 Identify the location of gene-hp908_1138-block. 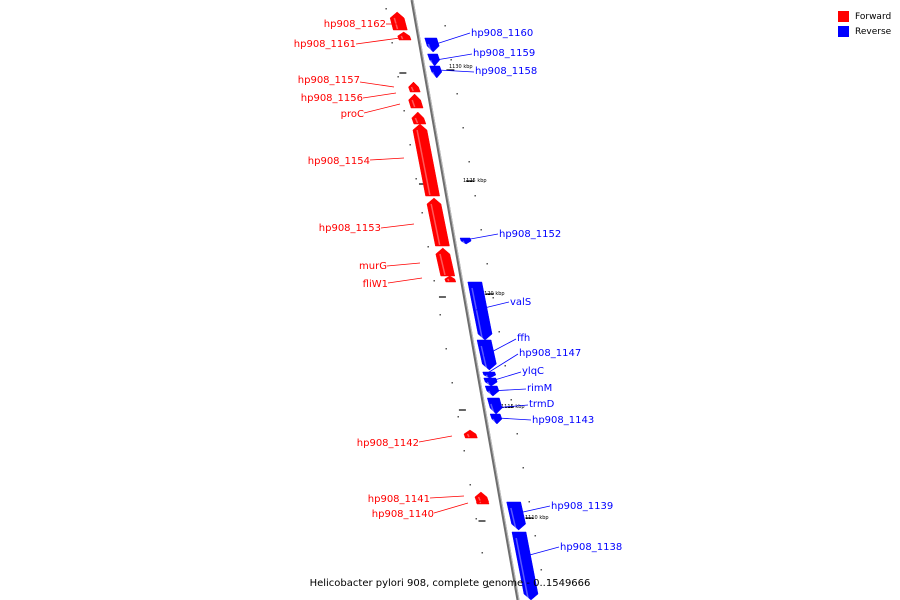
(525, 565).